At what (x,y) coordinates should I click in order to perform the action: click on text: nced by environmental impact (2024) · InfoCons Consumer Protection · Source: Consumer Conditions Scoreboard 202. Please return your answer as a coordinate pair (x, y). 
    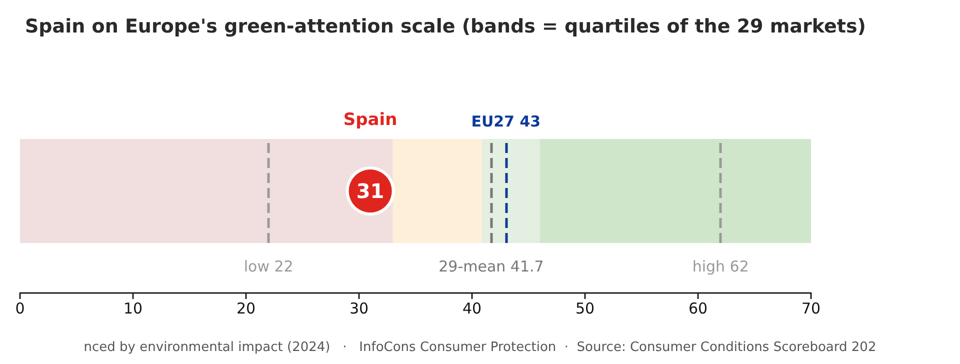
    Looking at the image, I should click on (480, 347).